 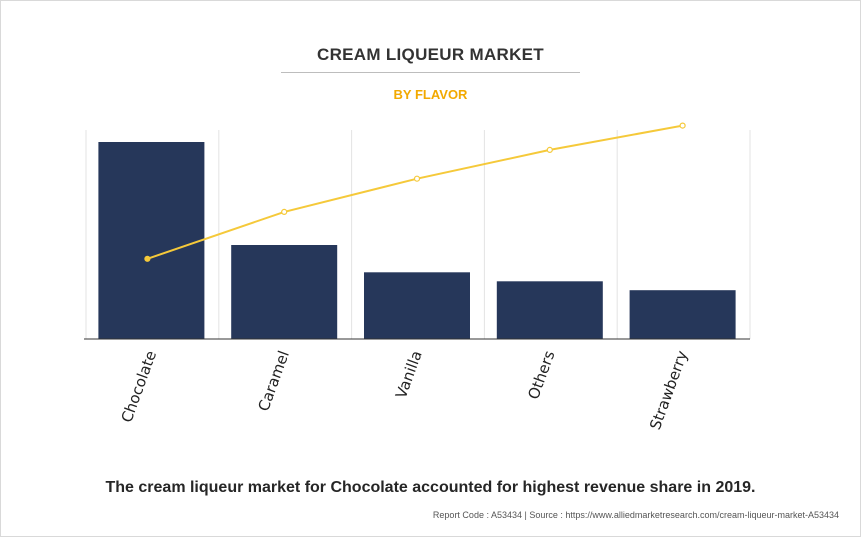 What do you see at coordinates (430, 72) in the screenshot?
I see `title-divider` at bounding box center [430, 72].